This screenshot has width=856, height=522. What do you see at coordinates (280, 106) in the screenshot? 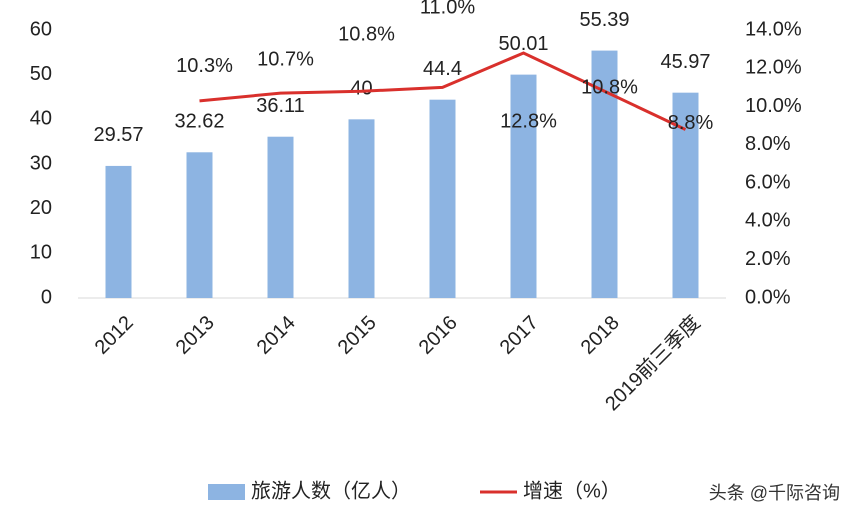
I see `bar-value-label: 36.11` at bounding box center [280, 106].